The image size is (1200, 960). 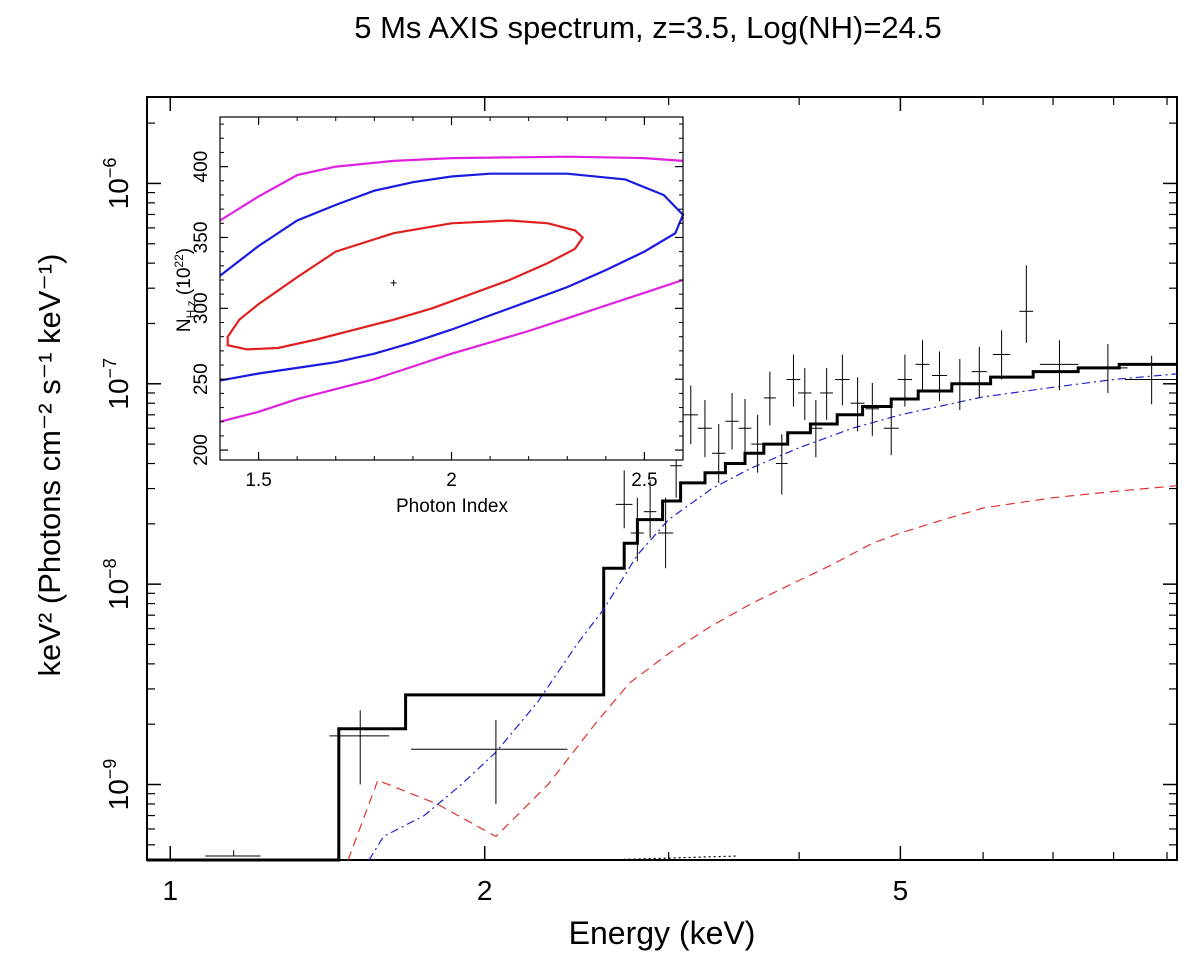 What do you see at coordinates (201, 167) in the screenshot?
I see `inset-y-tick-label: 400` at bounding box center [201, 167].